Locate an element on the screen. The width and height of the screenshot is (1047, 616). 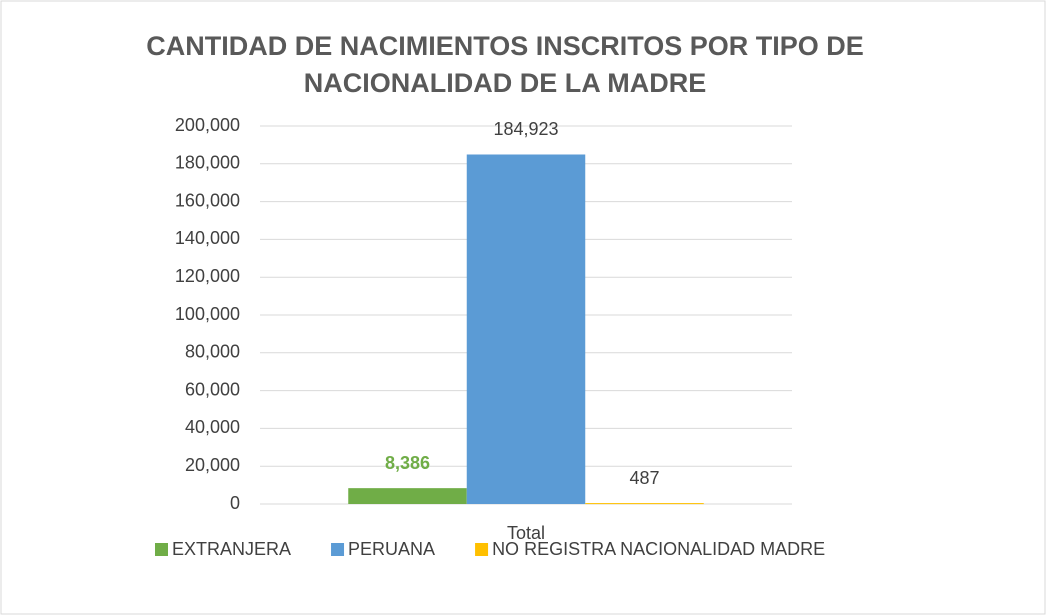
legend-label: PERUANA is located at coordinates (391, 549).